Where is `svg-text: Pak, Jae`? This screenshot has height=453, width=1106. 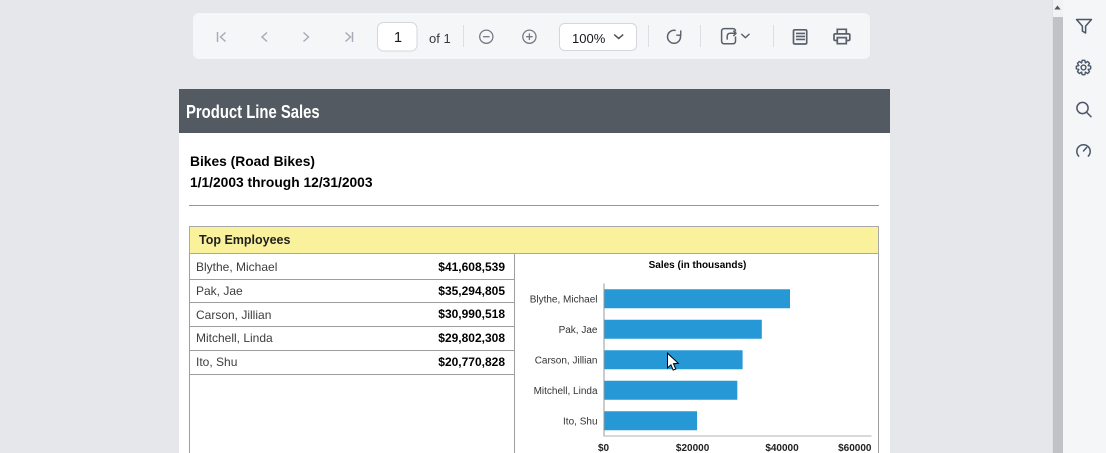
svg-text: Pak, Jae is located at coordinates (578, 330).